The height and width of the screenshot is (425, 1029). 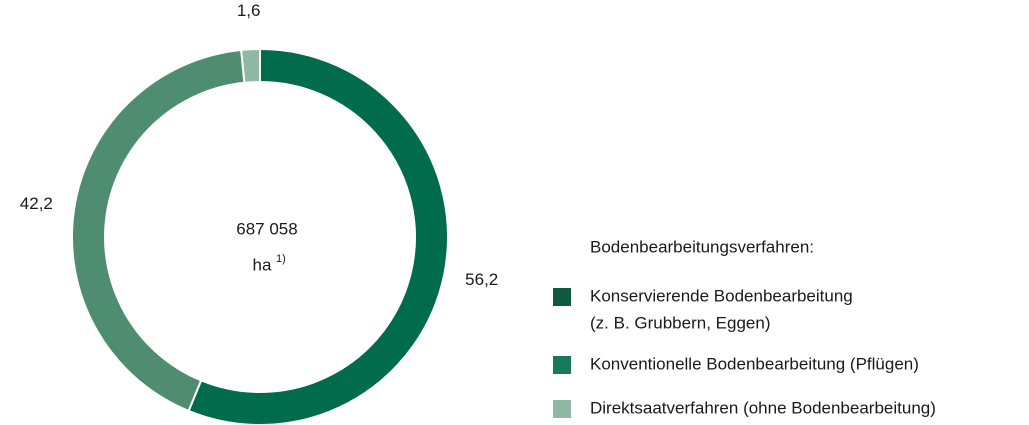 I want to click on legend-title: Bodenbearbeitungsverfahren:, so click(x=702, y=246).